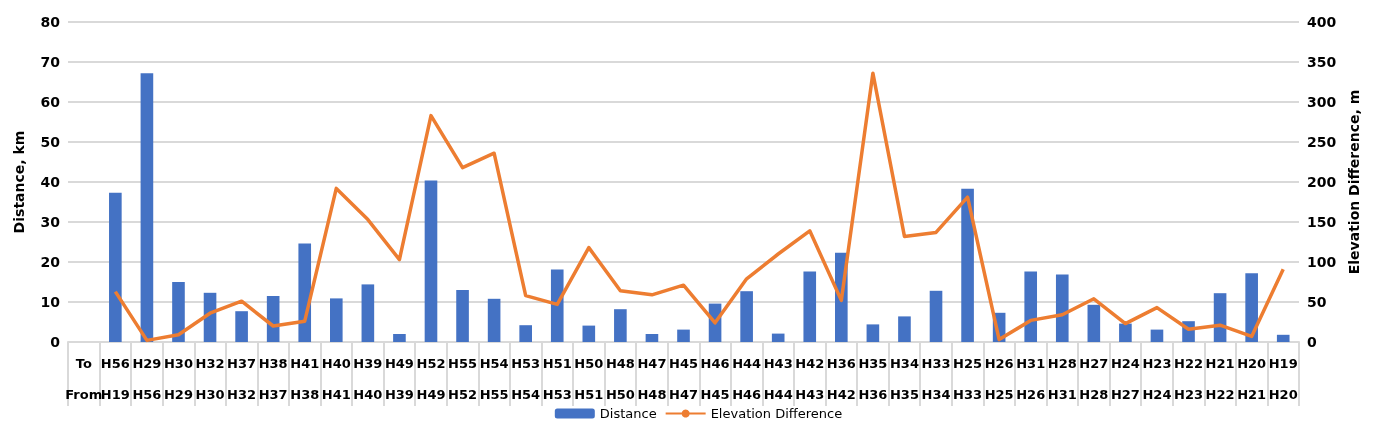 The image size is (1397, 427). What do you see at coordinates (431, 379) in the screenshot?
I see `category-label: H52 H49` at bounding box center [431, 379].